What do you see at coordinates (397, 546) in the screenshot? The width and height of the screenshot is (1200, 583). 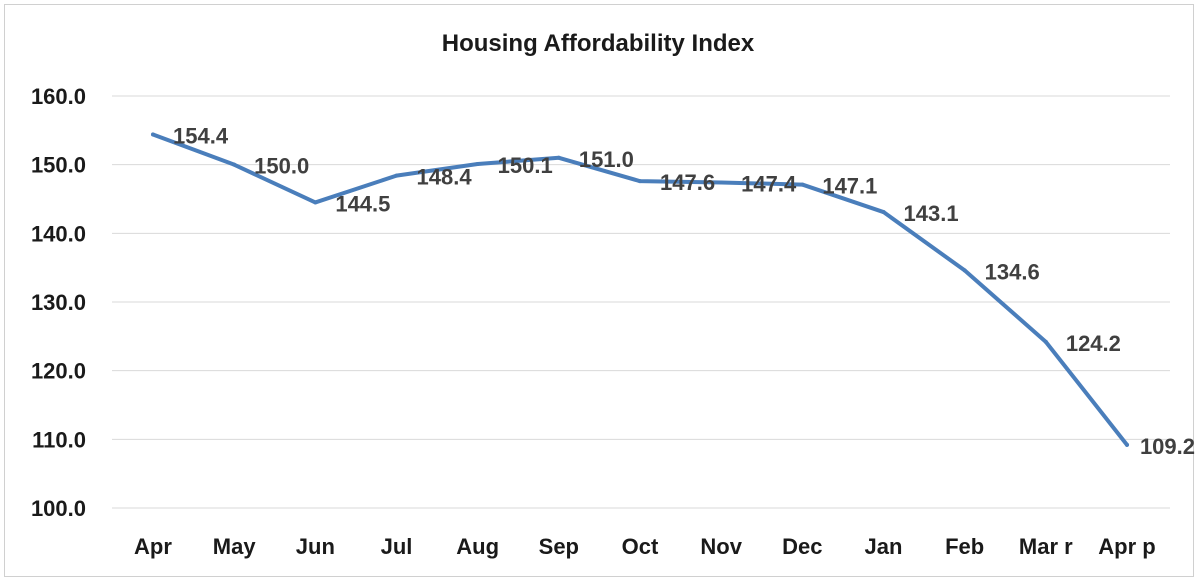 I see `x-tick-label: Jul` at bounding box center [397, 546].